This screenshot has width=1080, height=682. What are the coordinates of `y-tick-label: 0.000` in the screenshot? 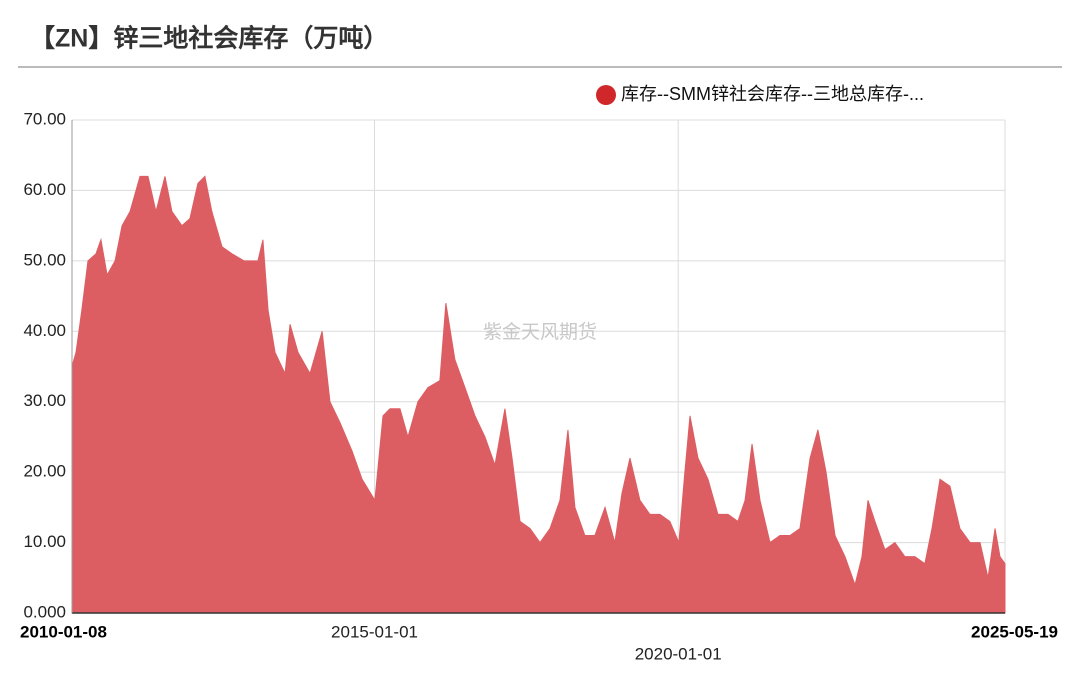 It's located at (44, 611).